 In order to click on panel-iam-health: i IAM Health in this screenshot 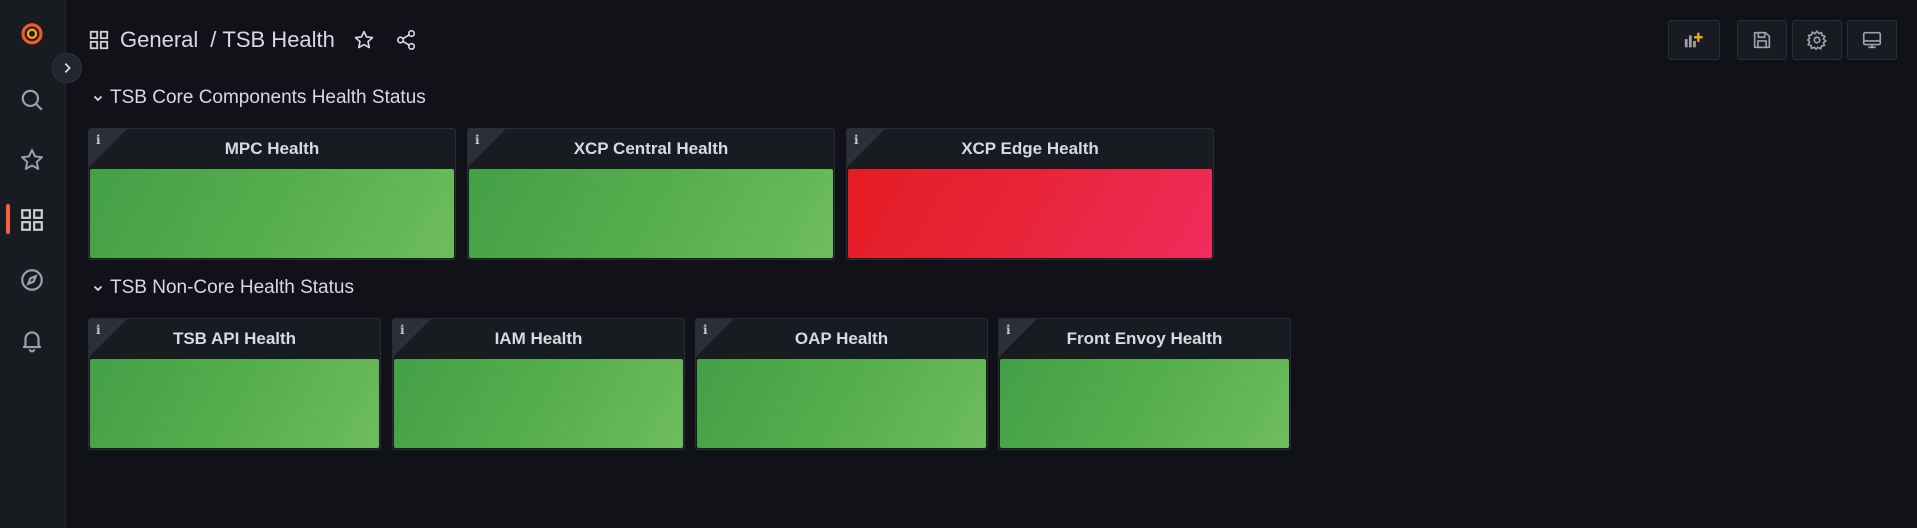, I will do `click(538, 384)`.